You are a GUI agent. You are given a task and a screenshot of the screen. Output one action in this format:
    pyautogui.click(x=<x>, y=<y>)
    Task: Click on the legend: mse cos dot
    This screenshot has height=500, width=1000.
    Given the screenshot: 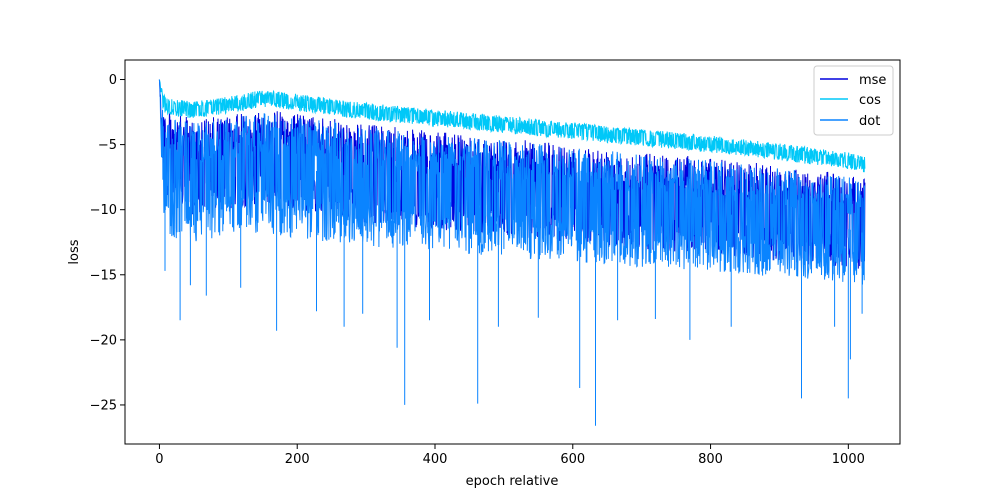 What is the action you would take?
    pyautogui.click(x=853, y=100)
    